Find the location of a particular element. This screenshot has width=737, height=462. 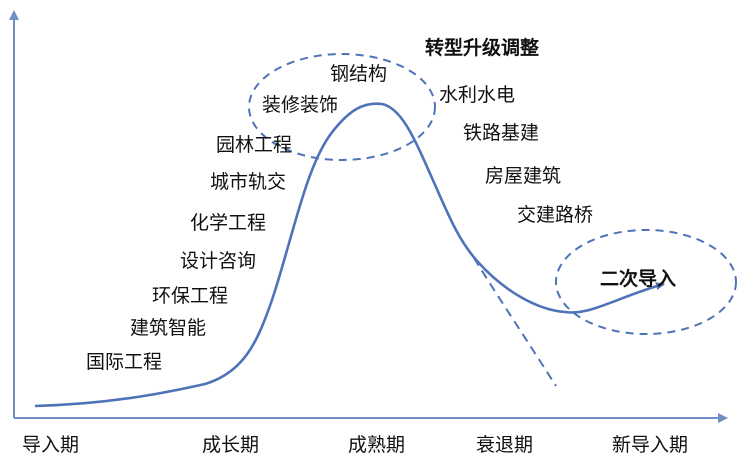

industry-label-urban-rail: 城市轨交 is located at coordinates (248, 182).